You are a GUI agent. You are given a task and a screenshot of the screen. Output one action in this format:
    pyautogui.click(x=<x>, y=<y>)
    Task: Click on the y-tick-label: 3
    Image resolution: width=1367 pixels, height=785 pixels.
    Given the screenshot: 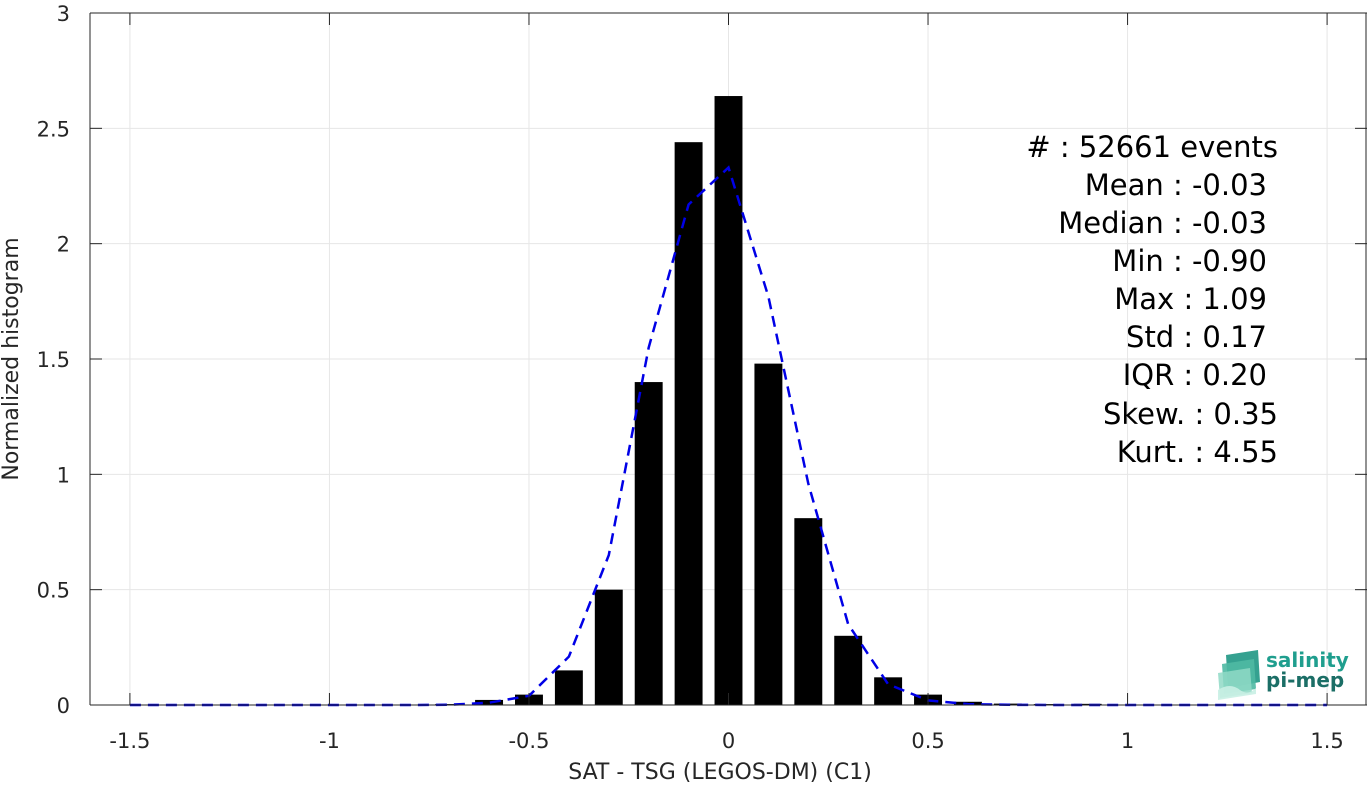 What is the action you would take?
    pyautogui.click(x=63, y=14)
    